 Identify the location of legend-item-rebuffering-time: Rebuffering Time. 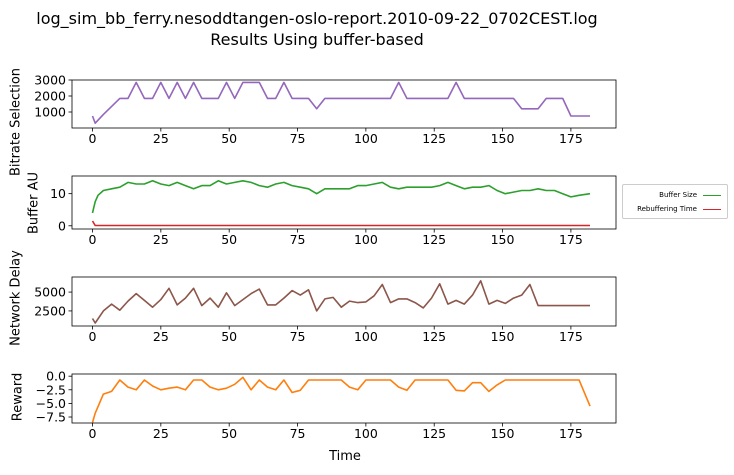
(675, 209).